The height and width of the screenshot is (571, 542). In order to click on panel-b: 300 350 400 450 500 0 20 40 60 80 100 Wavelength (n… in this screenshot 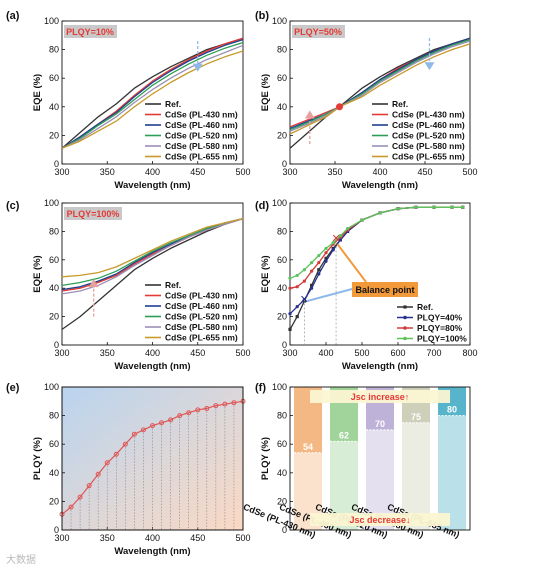, I will do `click(369, 103)`.